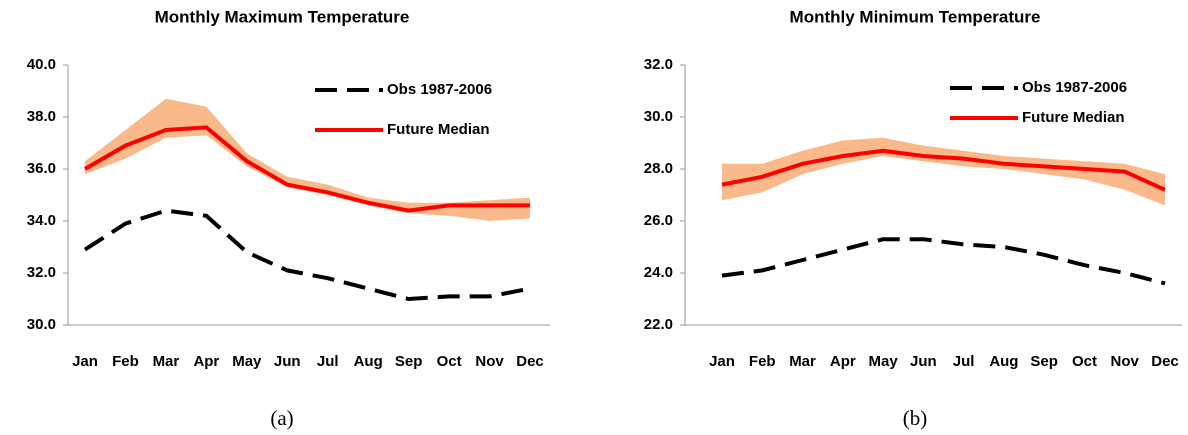 This screenshot has height=435, width=1188. What do you see at coordinates (281, 418) in the screenshot?
I see `caption: (a)` at bounding box center [281, 418].